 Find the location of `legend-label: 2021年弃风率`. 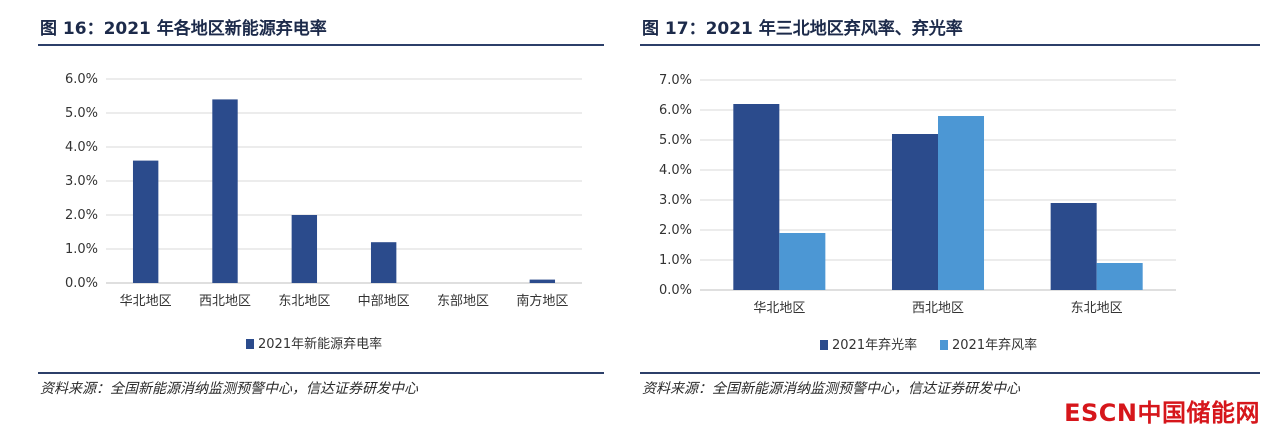

legend-label: 2021年弃风率 is located at coordinates (994, 345).